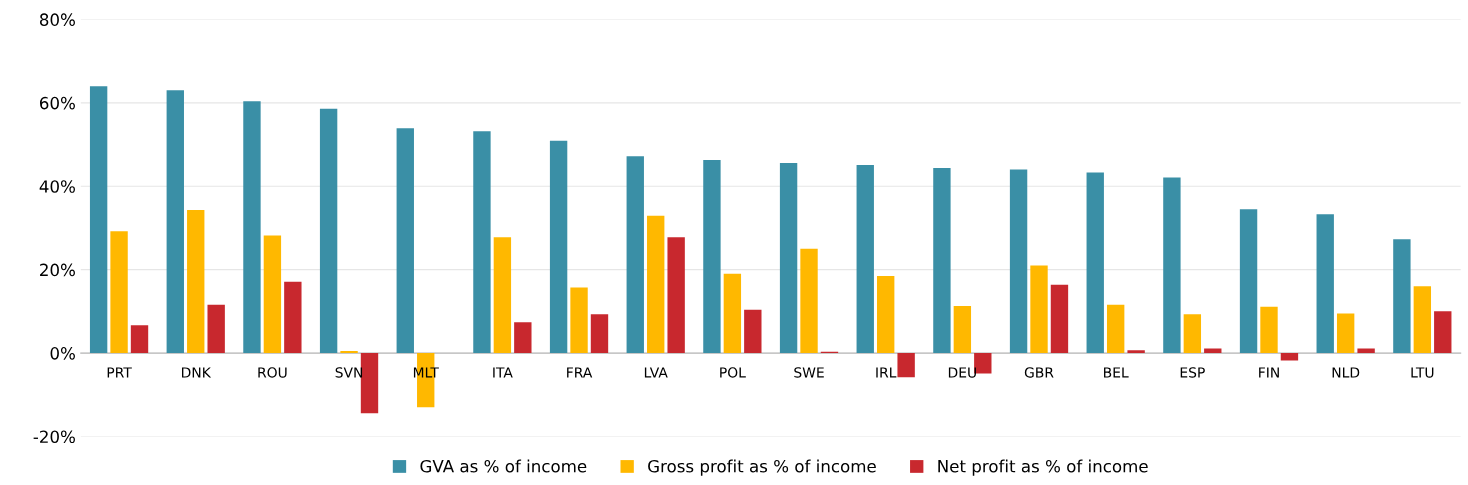 The image size is (1468, 485). I want to click on x-tick-label: ESP, so click(1192, 372).